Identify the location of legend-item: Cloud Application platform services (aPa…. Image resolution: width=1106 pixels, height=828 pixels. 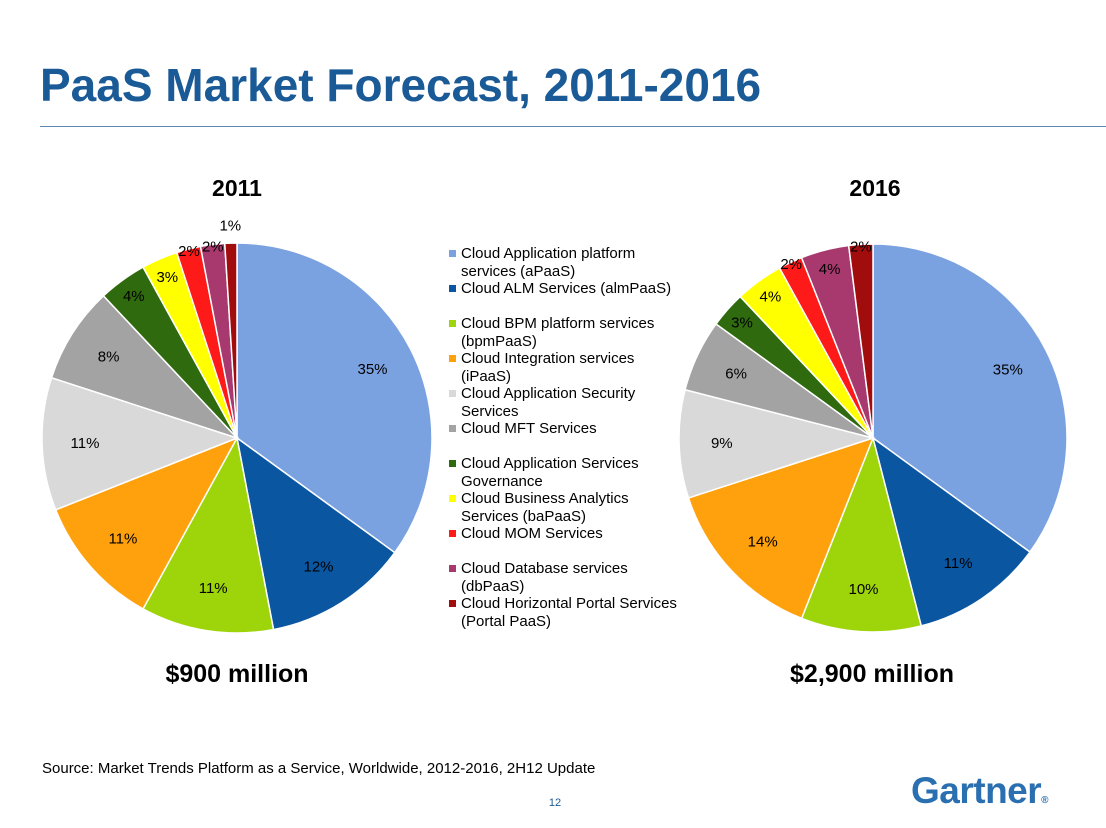
(564, 262).